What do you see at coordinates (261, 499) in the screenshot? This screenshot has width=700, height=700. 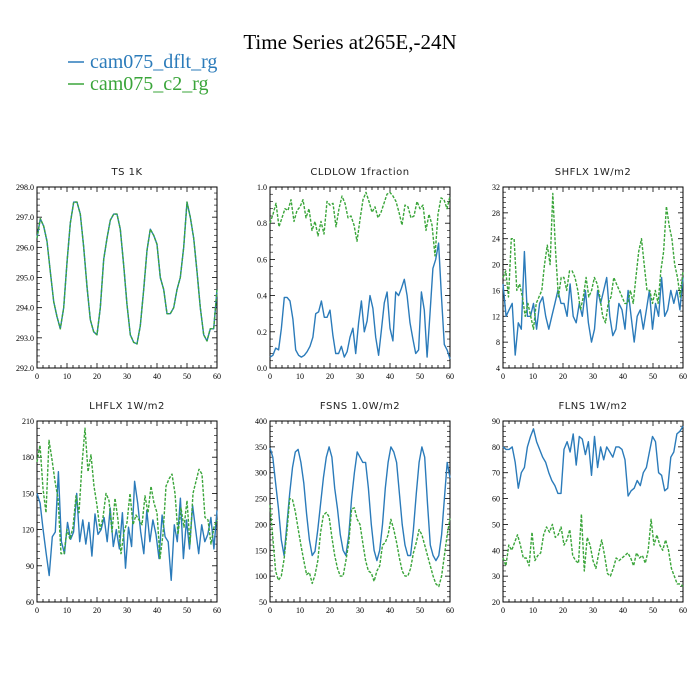 I see `y-tick-label: 250` at bounding box center [261, 499].